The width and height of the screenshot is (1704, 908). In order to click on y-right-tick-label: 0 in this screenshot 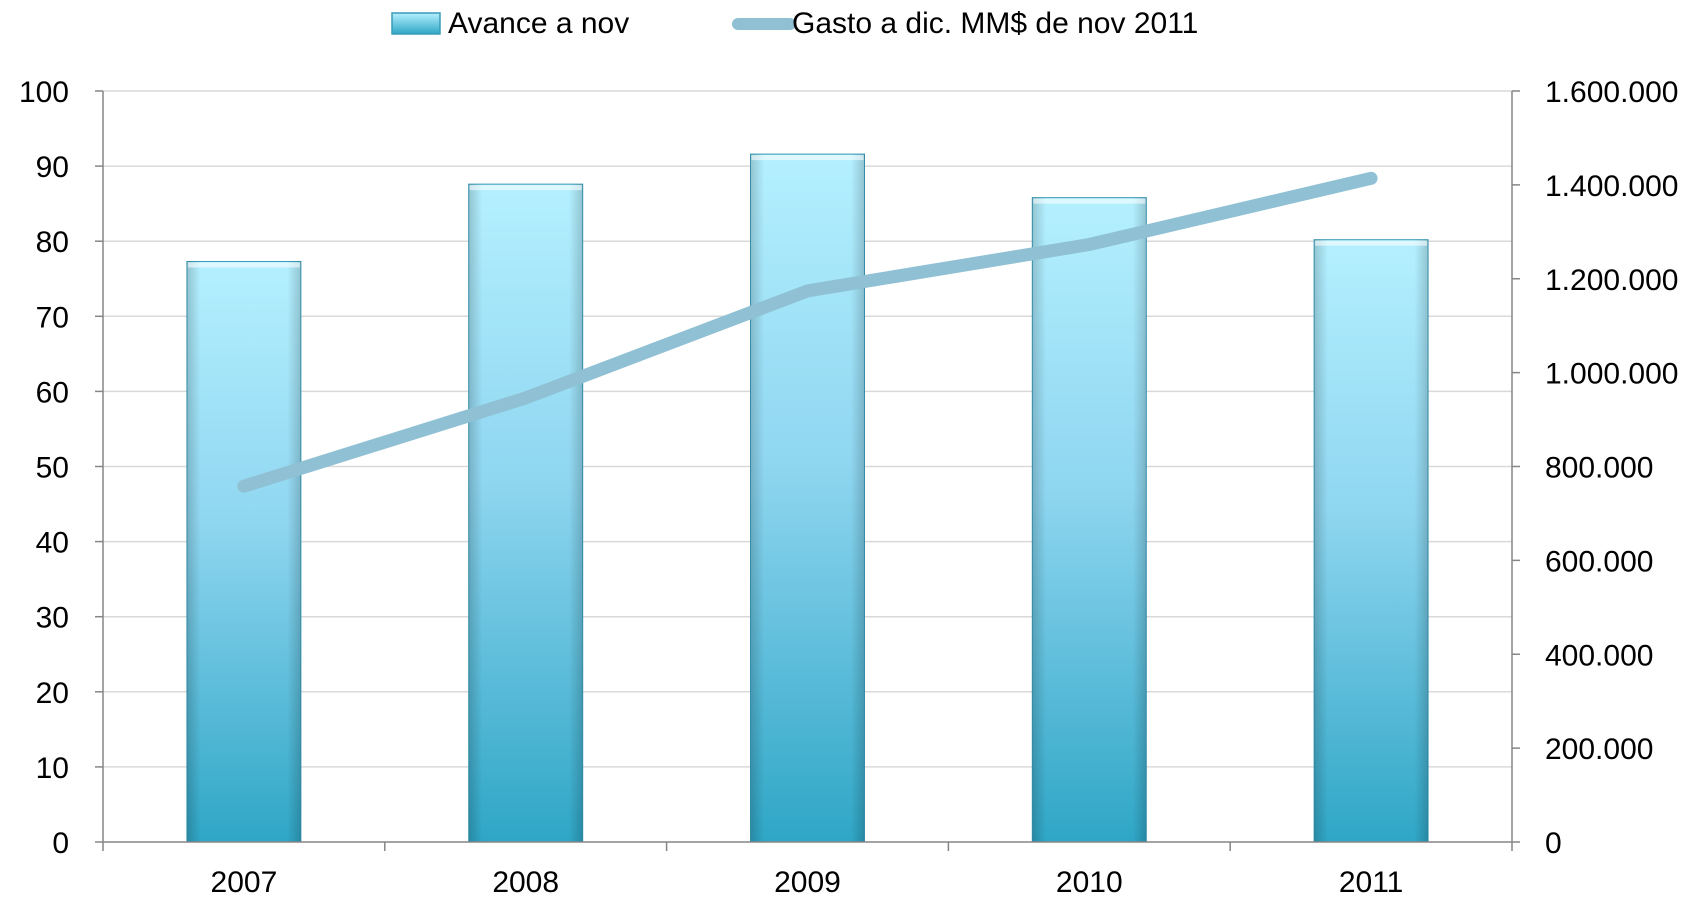, I will do `click(1553, 843)`.